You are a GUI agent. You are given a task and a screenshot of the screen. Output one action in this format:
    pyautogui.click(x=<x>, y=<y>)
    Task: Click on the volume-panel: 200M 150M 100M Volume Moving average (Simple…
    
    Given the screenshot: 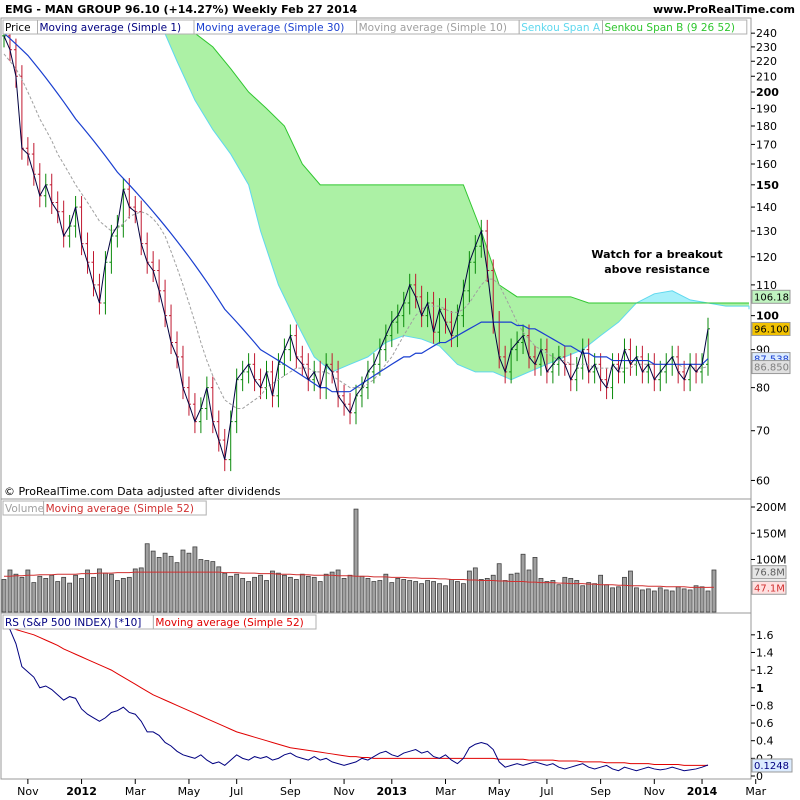 What is the action you would take?
    pyautogui.click(x=394, y=556)
    